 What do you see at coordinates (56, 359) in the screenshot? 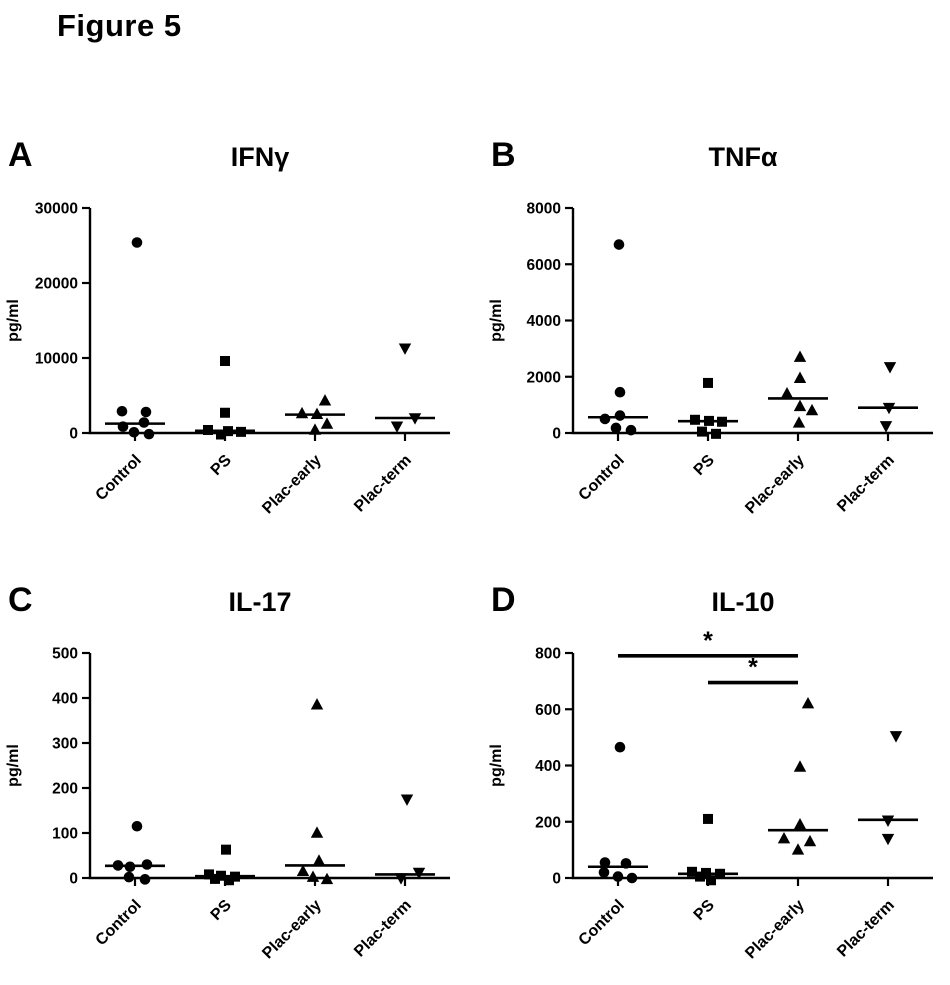
I see `y-tick-label: 10000` at bounding box center [56, 359].